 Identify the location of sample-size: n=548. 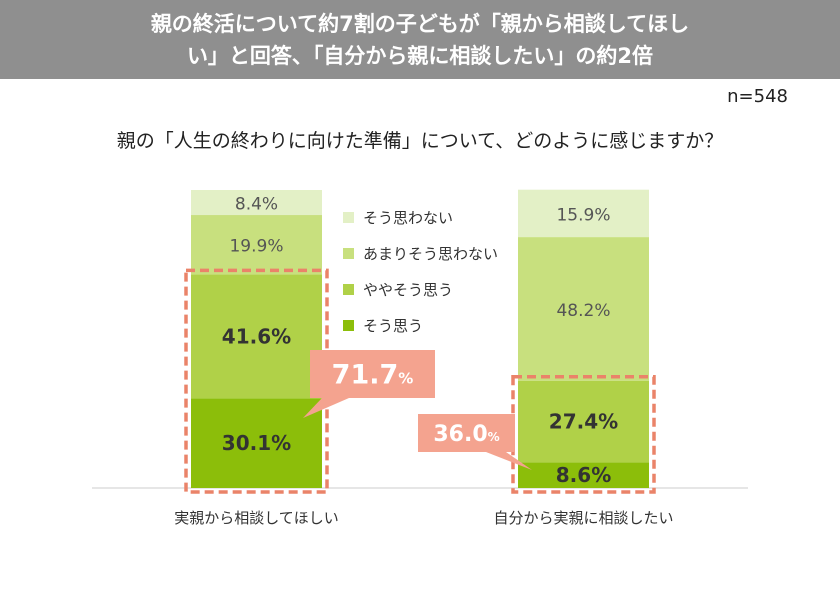
(757, 96).